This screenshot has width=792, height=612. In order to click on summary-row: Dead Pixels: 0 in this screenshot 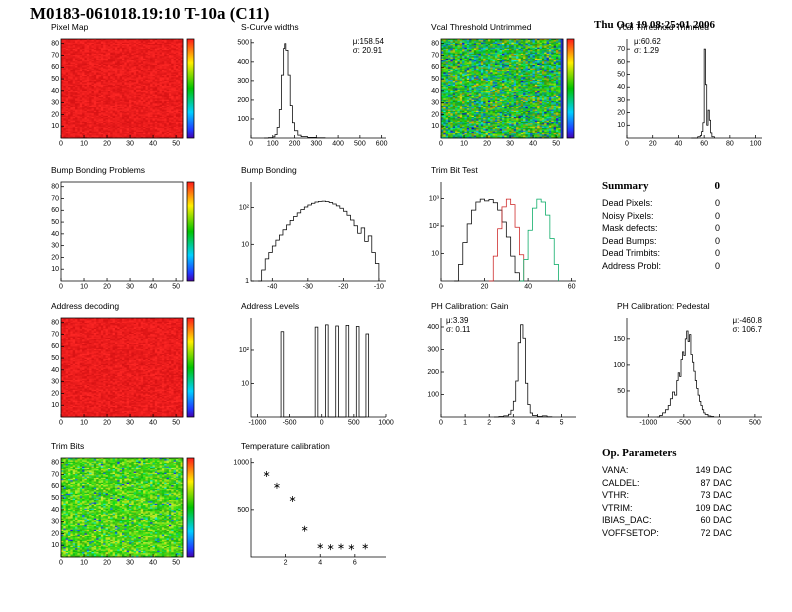, I will do `click(661, 203)`.